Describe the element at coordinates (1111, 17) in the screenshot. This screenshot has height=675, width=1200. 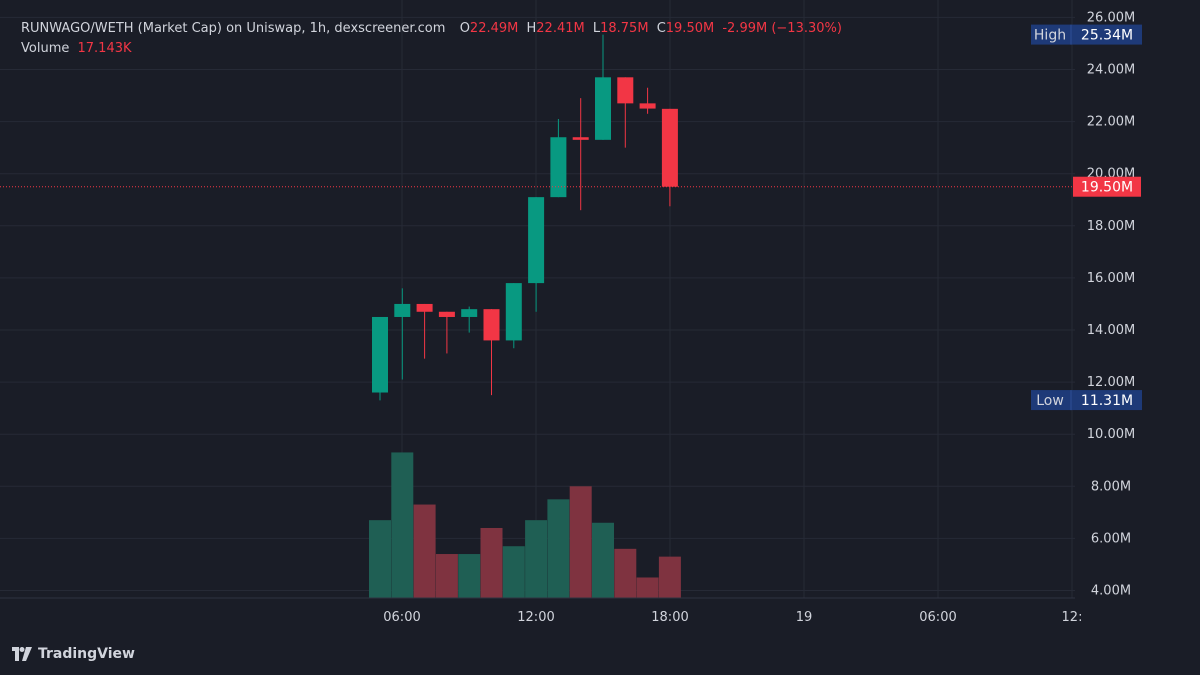
I see `price-tick-label: 26.00M` at that location.